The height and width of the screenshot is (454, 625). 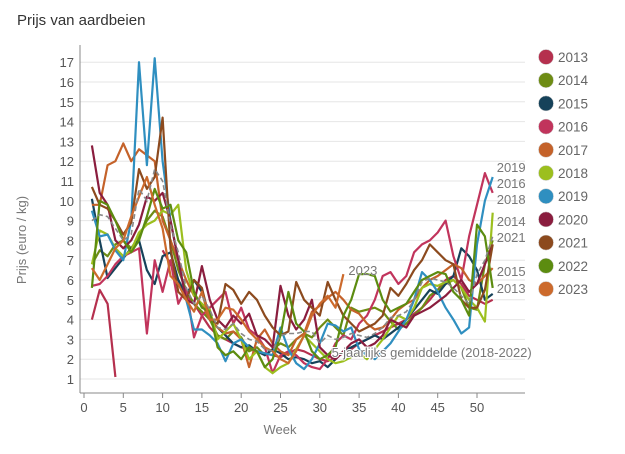 I want to click on x-tick-label: 35, so click(x=359, y=407).